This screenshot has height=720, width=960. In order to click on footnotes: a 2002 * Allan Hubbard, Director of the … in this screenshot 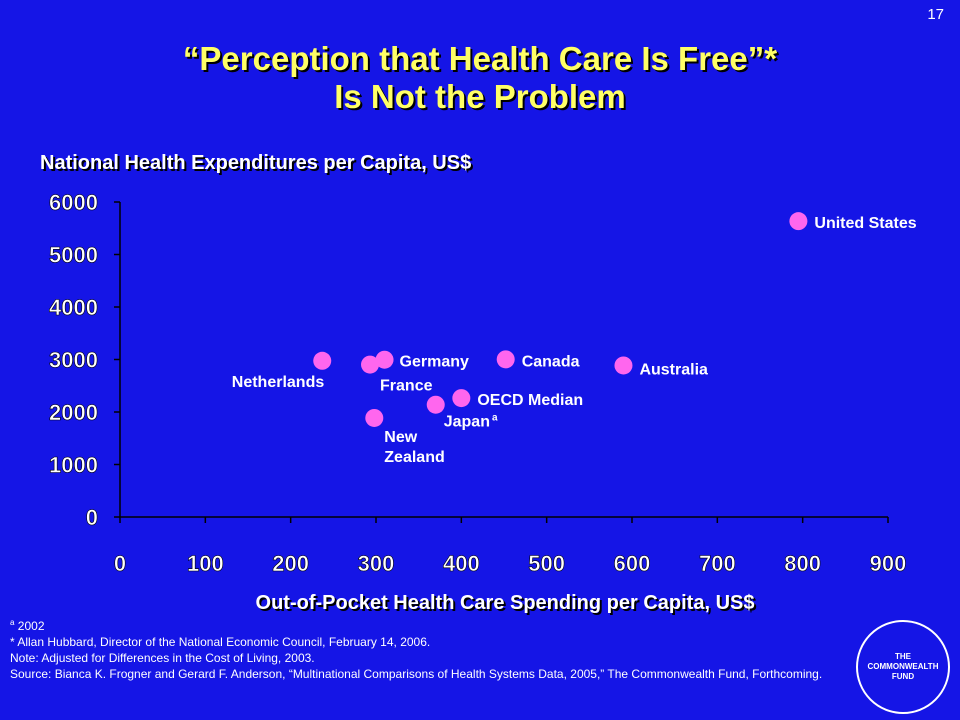, I will do `click(430, 648)`.